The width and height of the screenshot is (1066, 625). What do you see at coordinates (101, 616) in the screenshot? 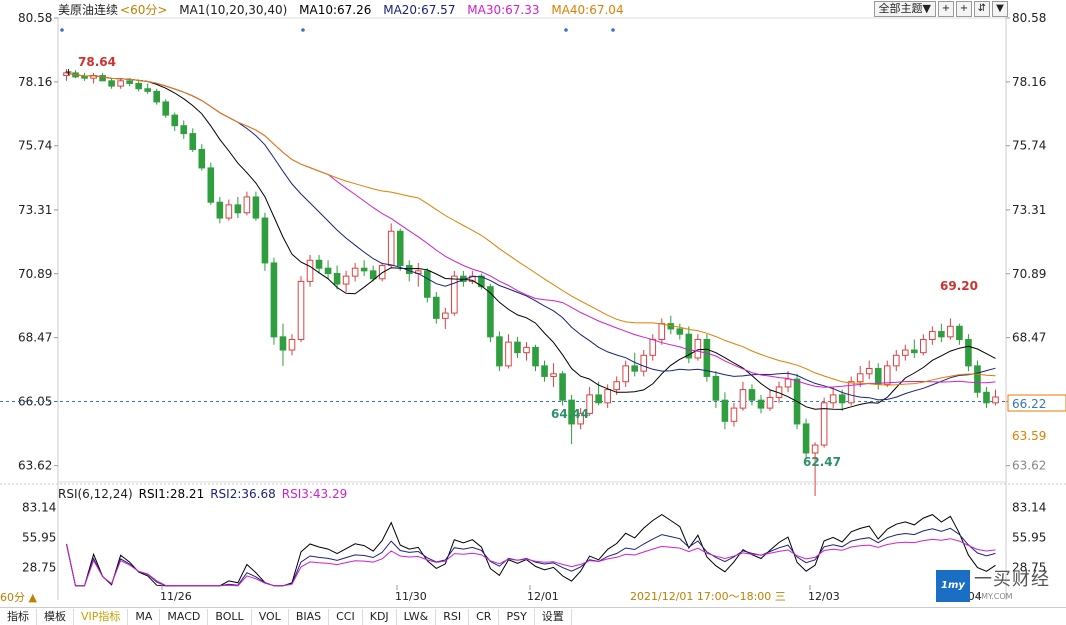
I see `tab-vip-indicators: VIP指标` at bounding box center [101, 616].